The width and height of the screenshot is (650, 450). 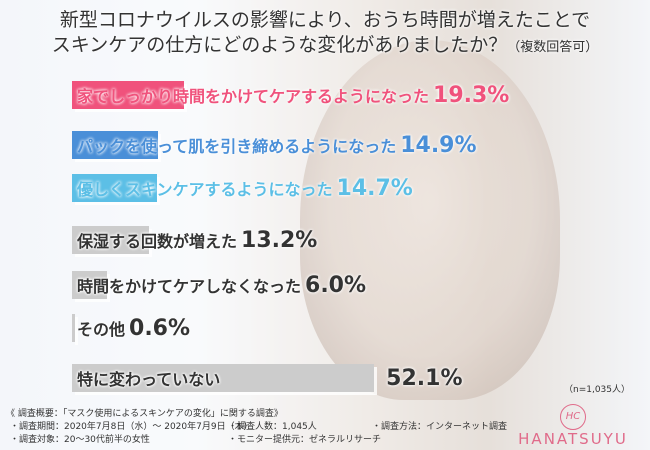 What do you see at coordinates (144, 414) in the screenshot?
I see `survey-heading: 《 調査概要：「マスク使用によるスキンケアの変化」に関する調査》` at bounding box center [144, 414].